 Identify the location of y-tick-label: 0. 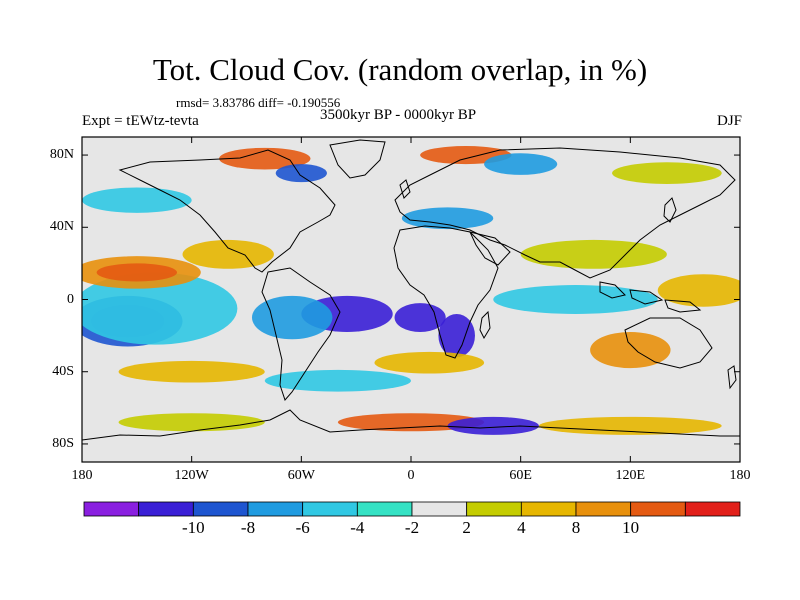
(70, 299).